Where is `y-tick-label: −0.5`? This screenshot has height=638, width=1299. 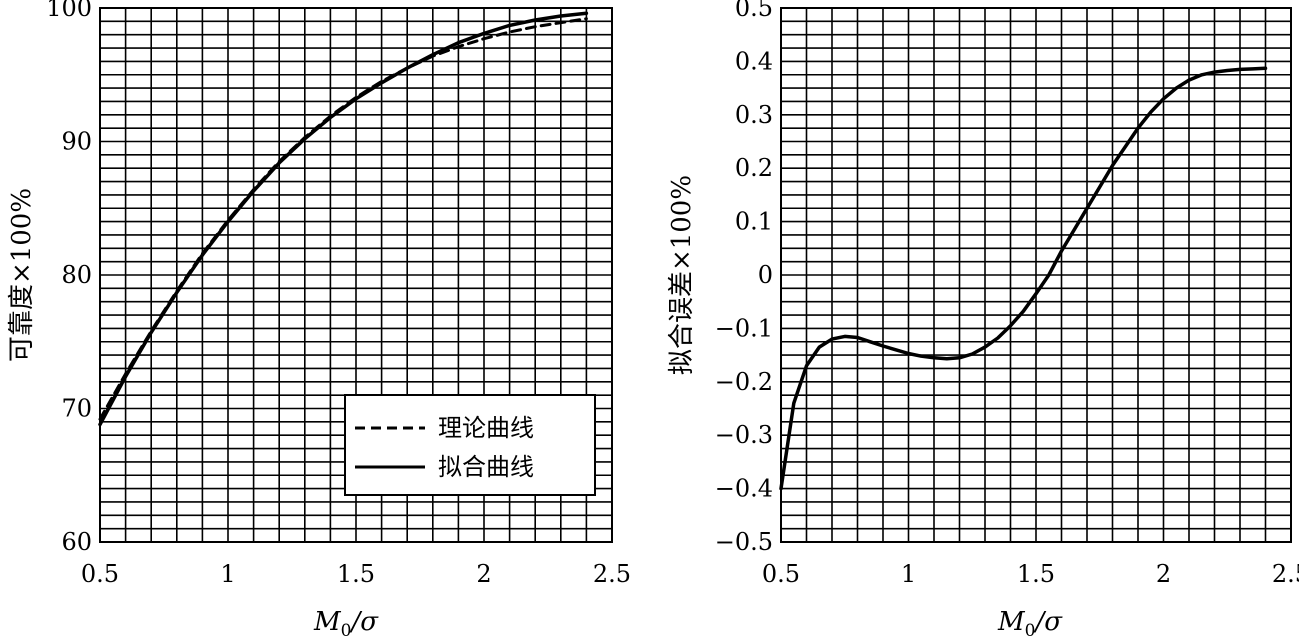 y-tick-label: −0.5 is located at coordinates (744, 542).